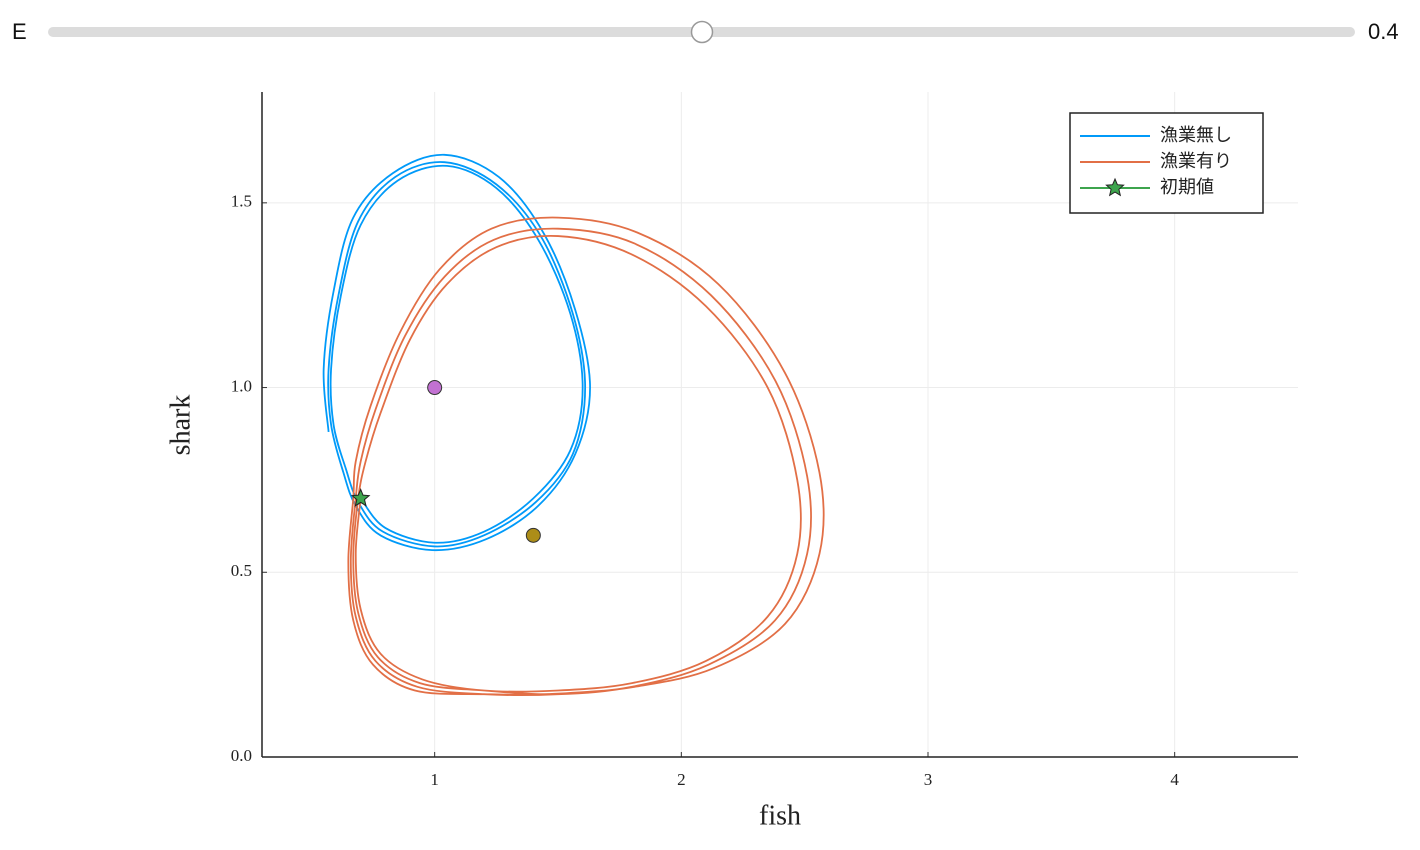 Image resolution: width=1420 pixels, height=850 pixels. I want to click on y-tick-label: 1.0, so click(241, 385).